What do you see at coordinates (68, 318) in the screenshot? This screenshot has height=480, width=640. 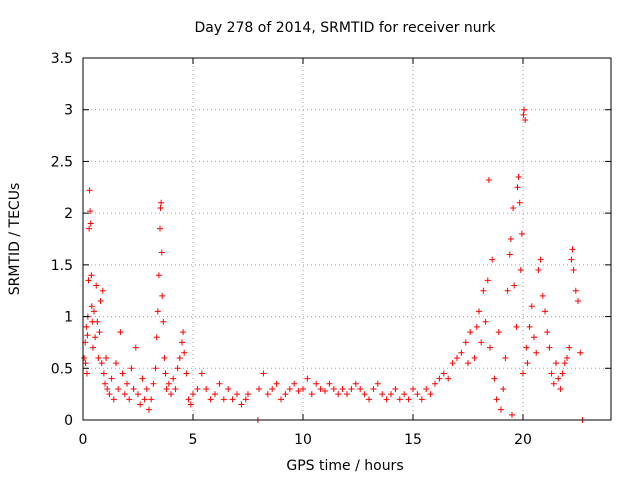 I see `y-tick-label: 1` at bounding box center [68, 318].